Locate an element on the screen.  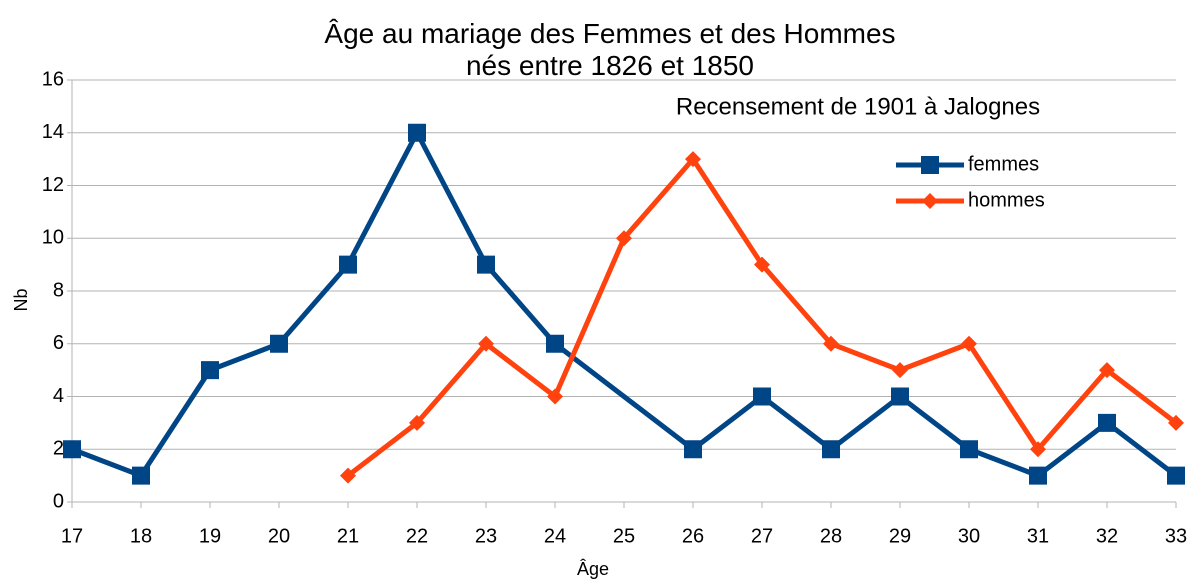
legend-label: hommes is located at coordinates (1006, 200).